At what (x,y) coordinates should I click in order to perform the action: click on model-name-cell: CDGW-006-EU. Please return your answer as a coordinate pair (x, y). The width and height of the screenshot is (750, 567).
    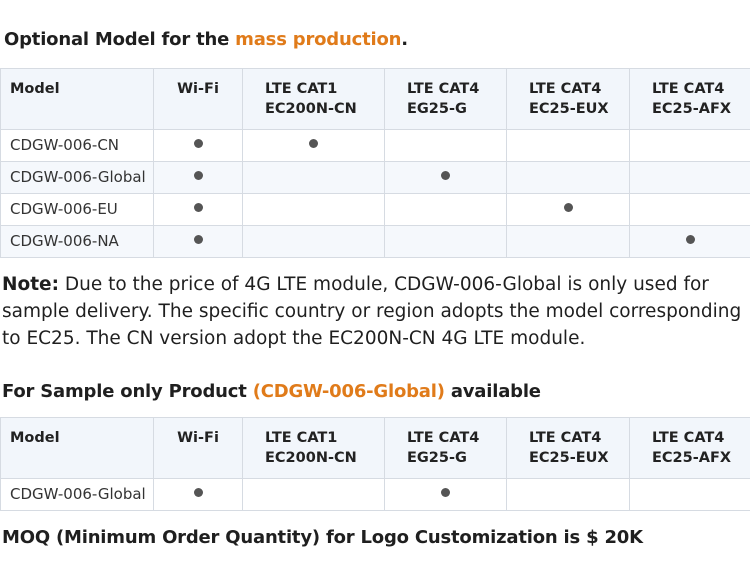
    Looking at the image, I should click on (77, 209).